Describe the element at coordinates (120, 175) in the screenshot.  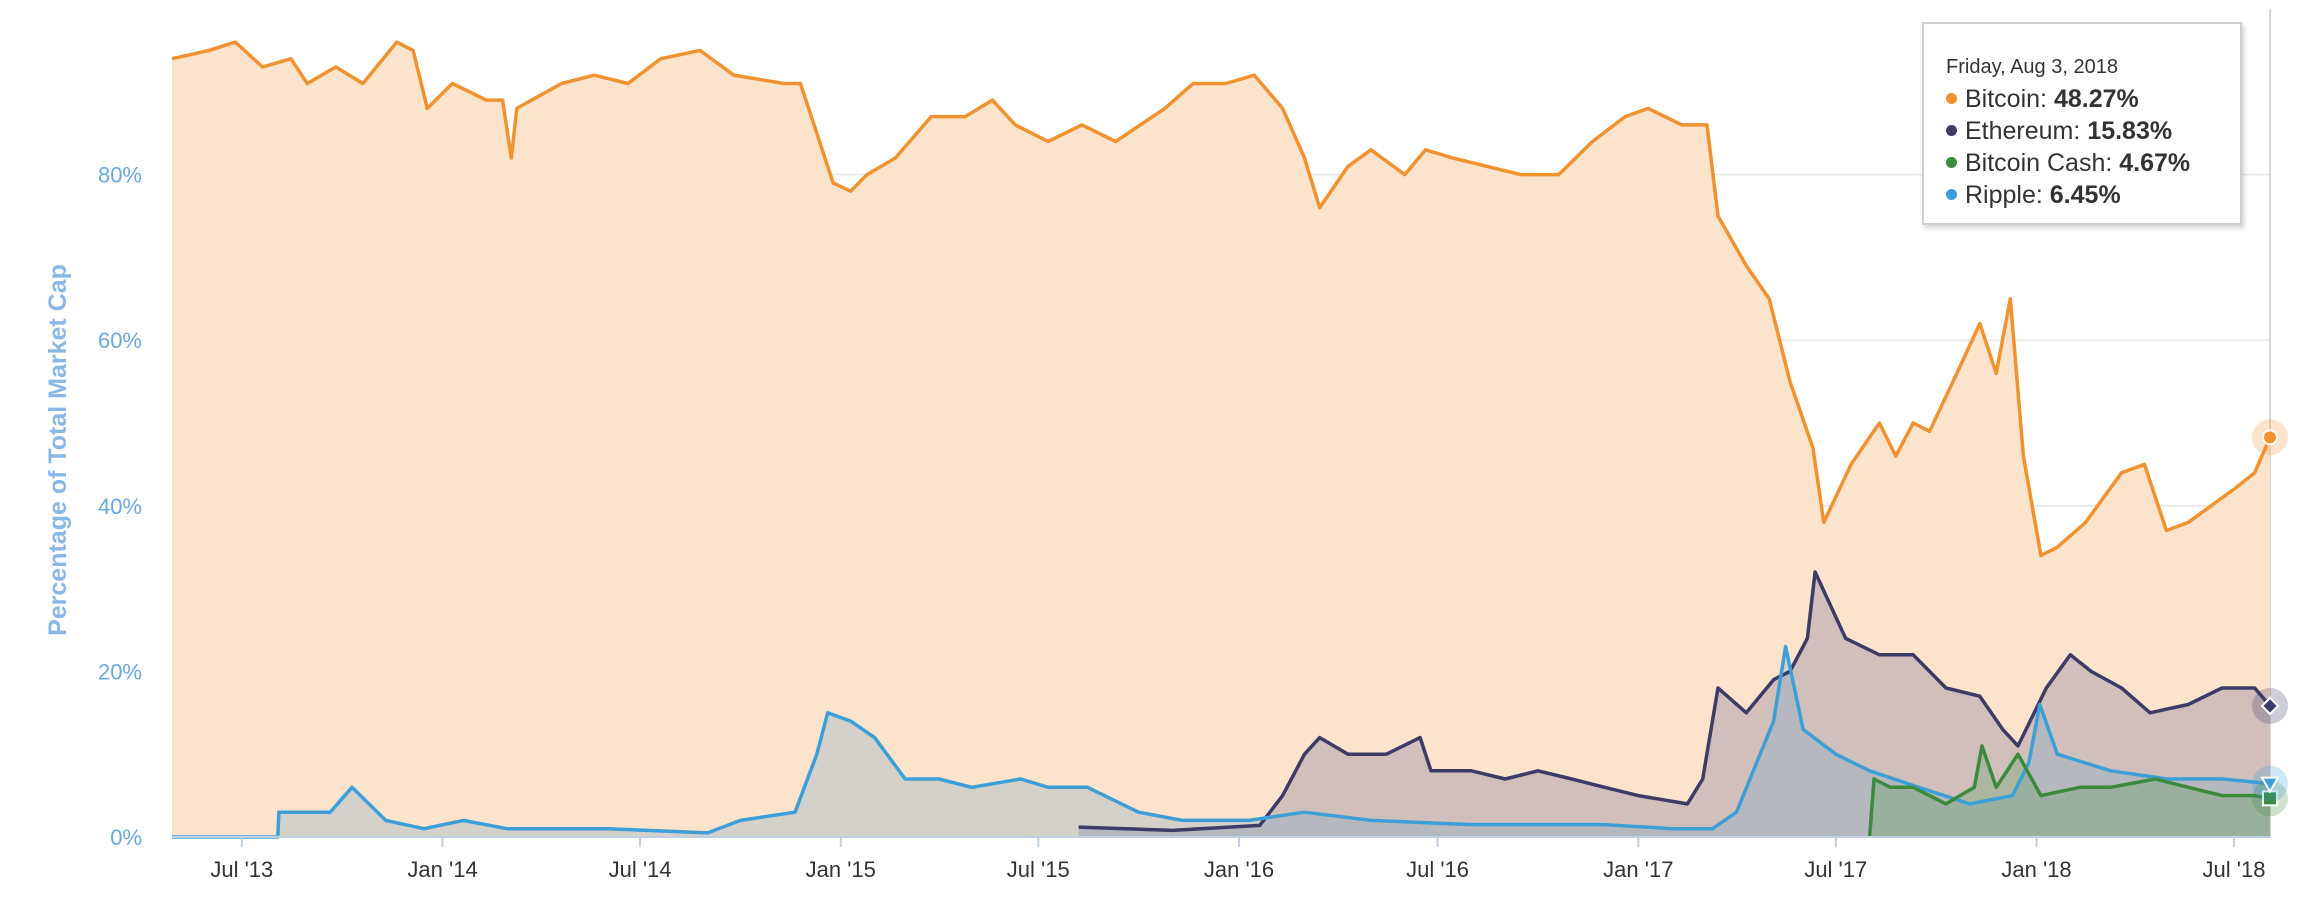
I see `y-tick-label: 80%` at that location.